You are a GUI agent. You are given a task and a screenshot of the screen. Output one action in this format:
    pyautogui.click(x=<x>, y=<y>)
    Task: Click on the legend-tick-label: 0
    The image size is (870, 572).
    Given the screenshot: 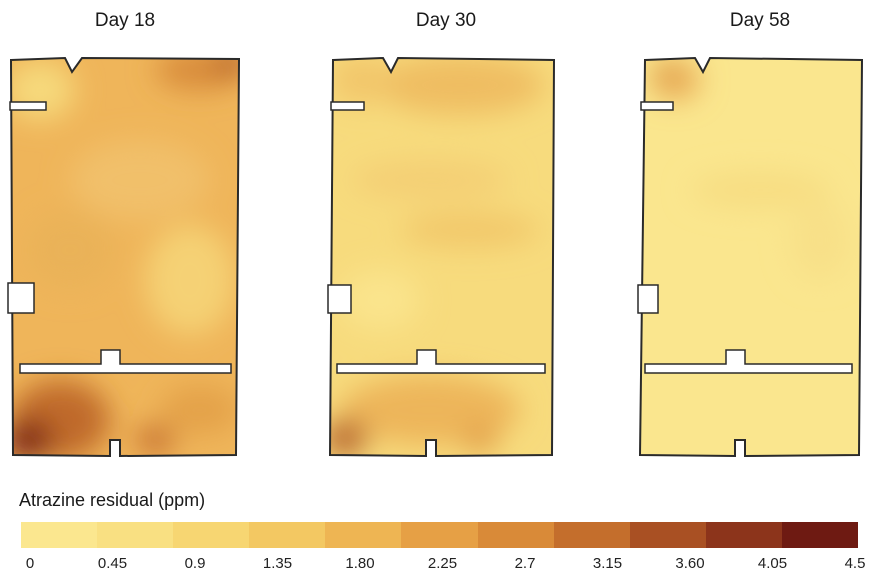 What is the action you would take?
    pyautogui.click(x=30, y=563)
    